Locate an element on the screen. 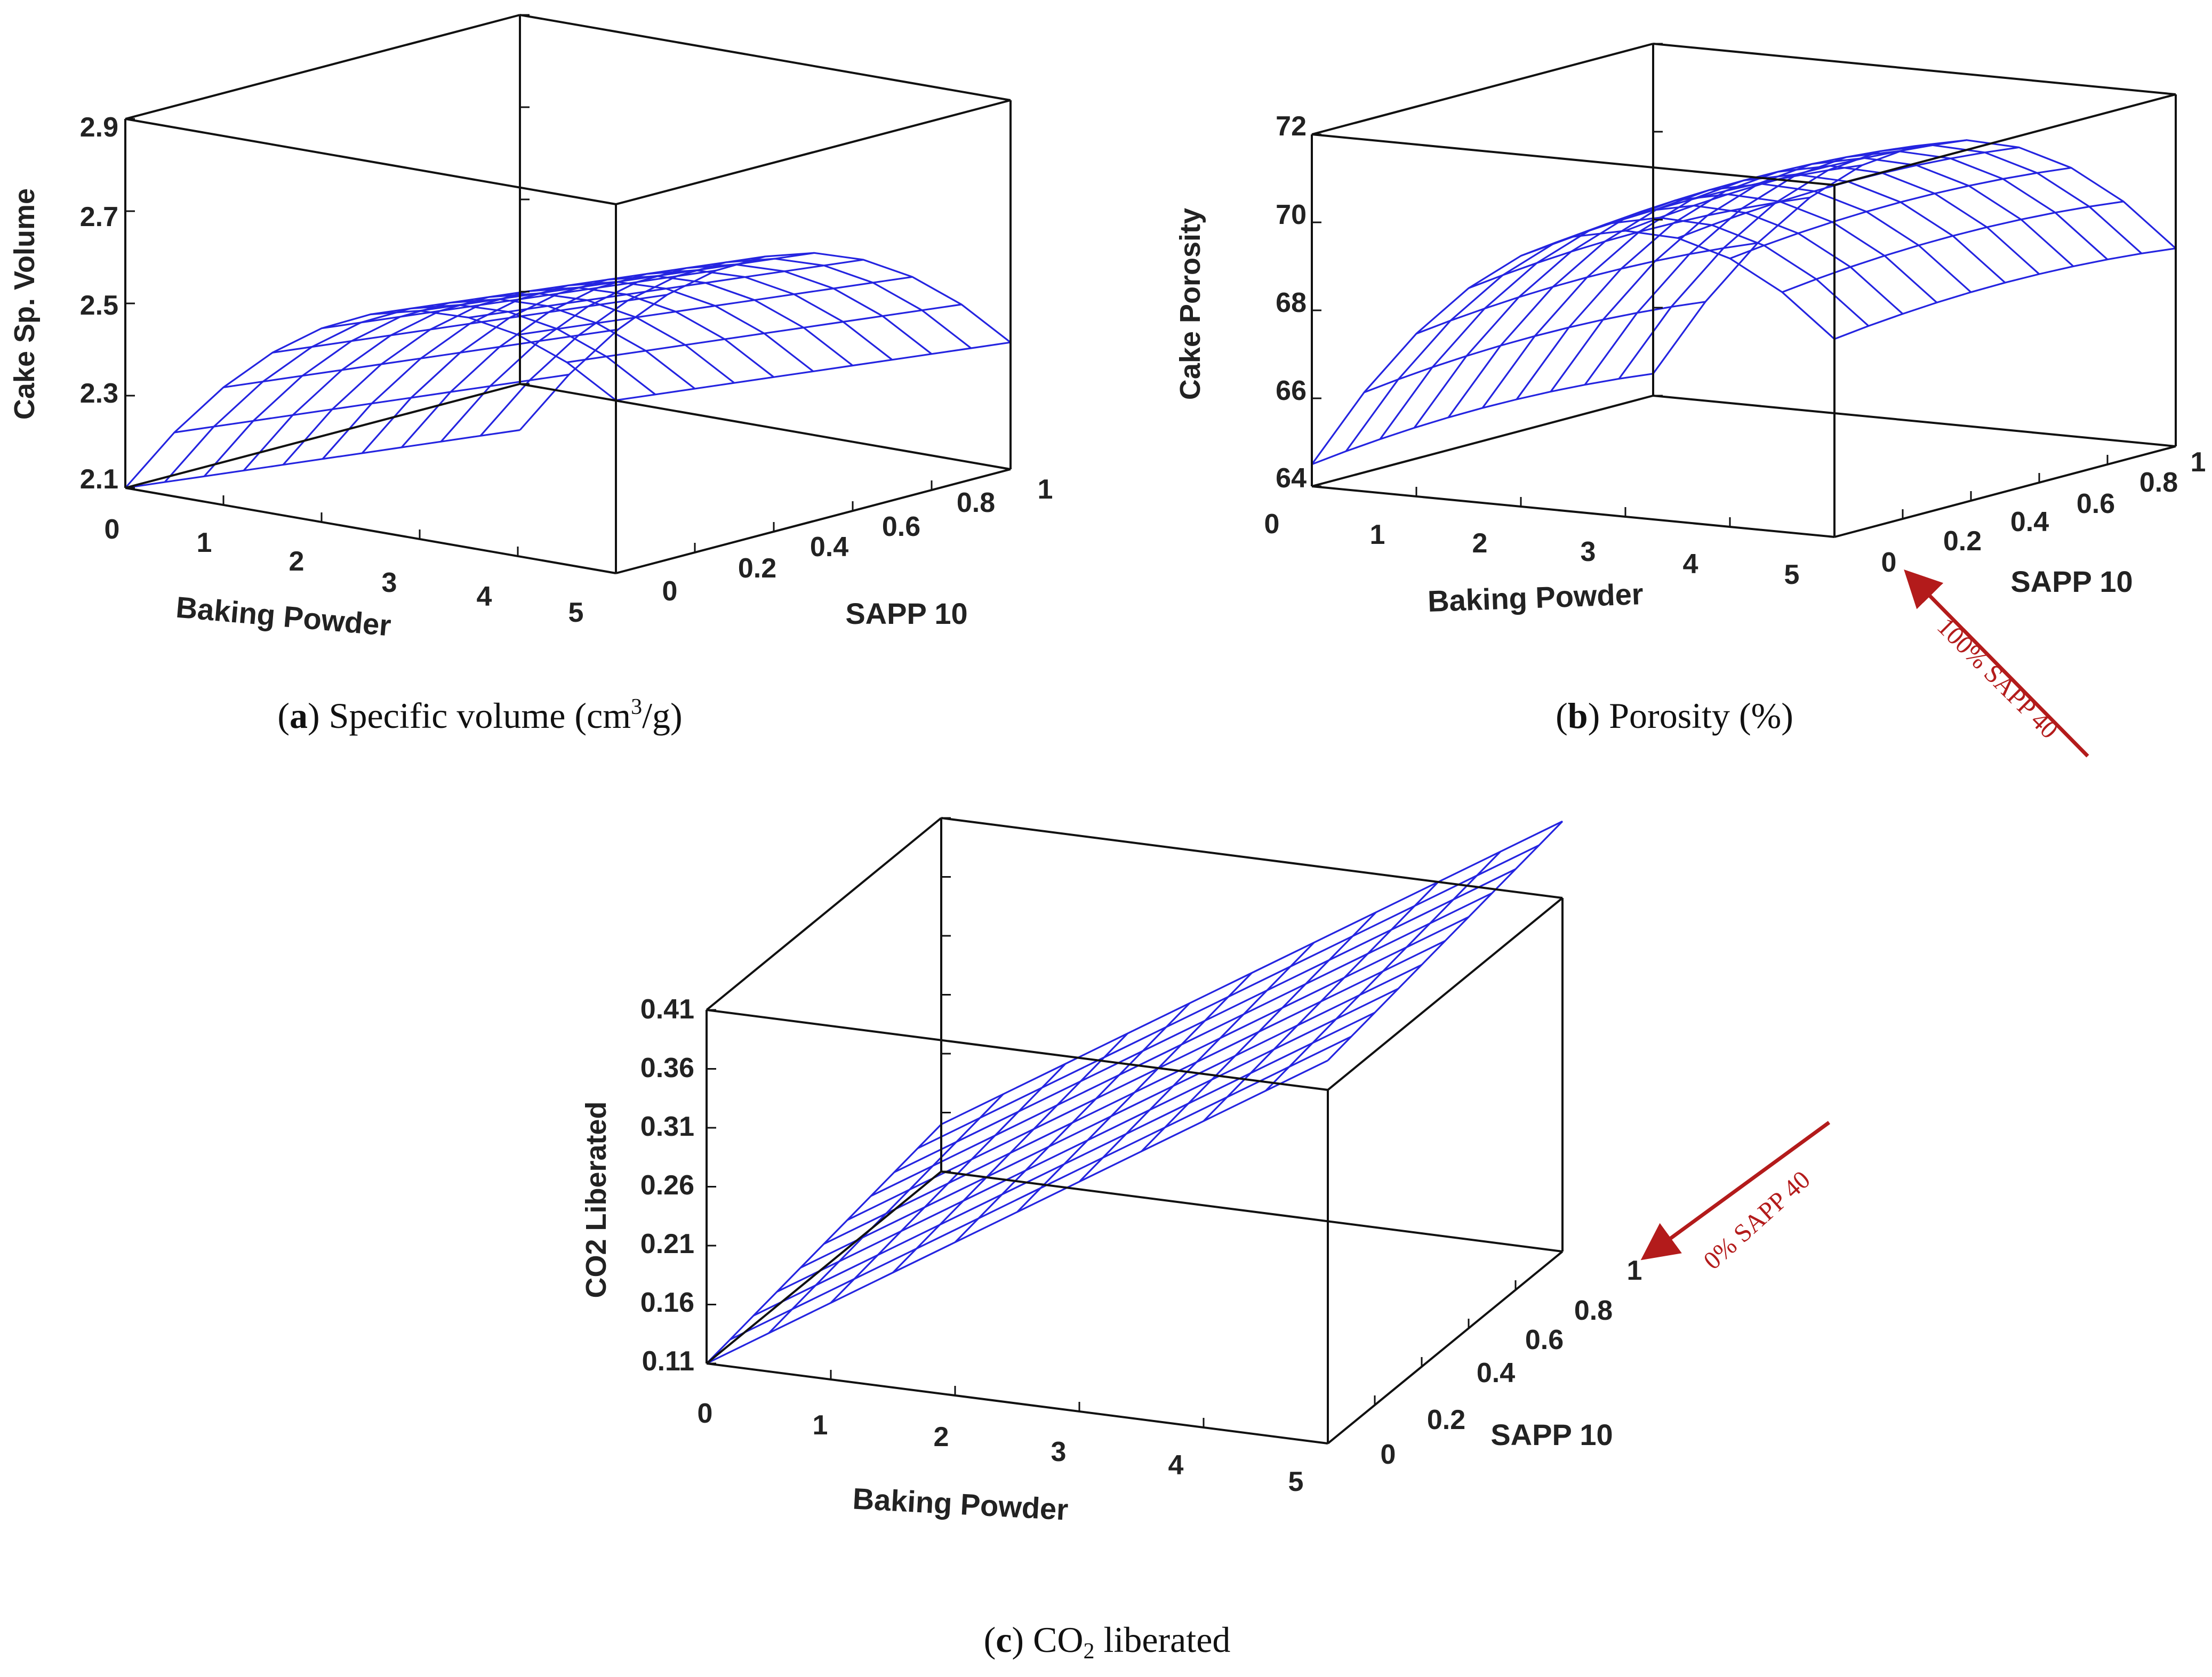  y-tick-labels-c: 0 0.2 0.4 0.6 0.8 1 is located at coordinates (1511, 1362).